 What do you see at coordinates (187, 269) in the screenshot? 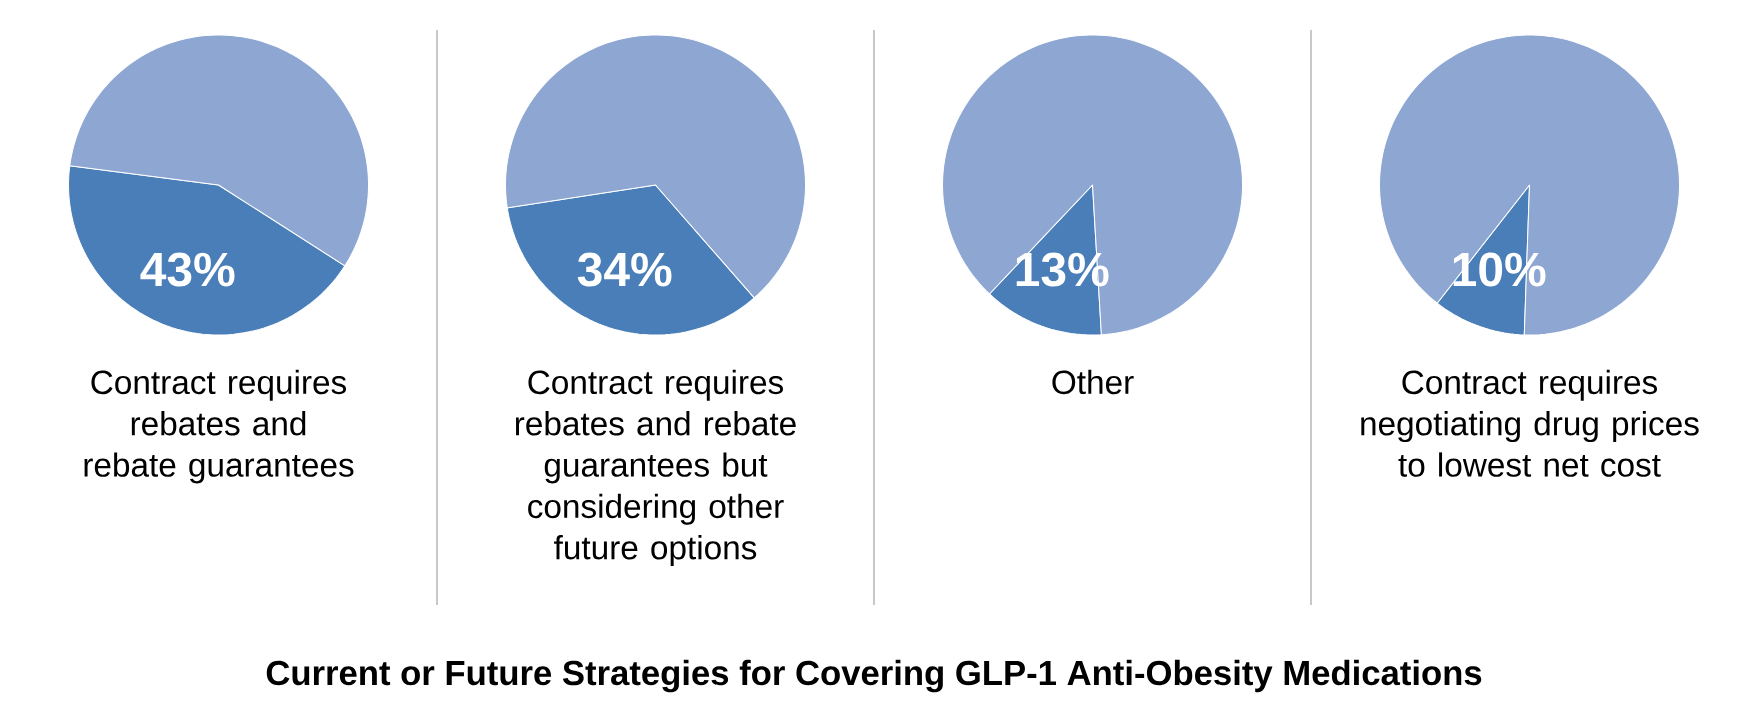
I see `data-label: 43%` at bounding box center [187, 269].